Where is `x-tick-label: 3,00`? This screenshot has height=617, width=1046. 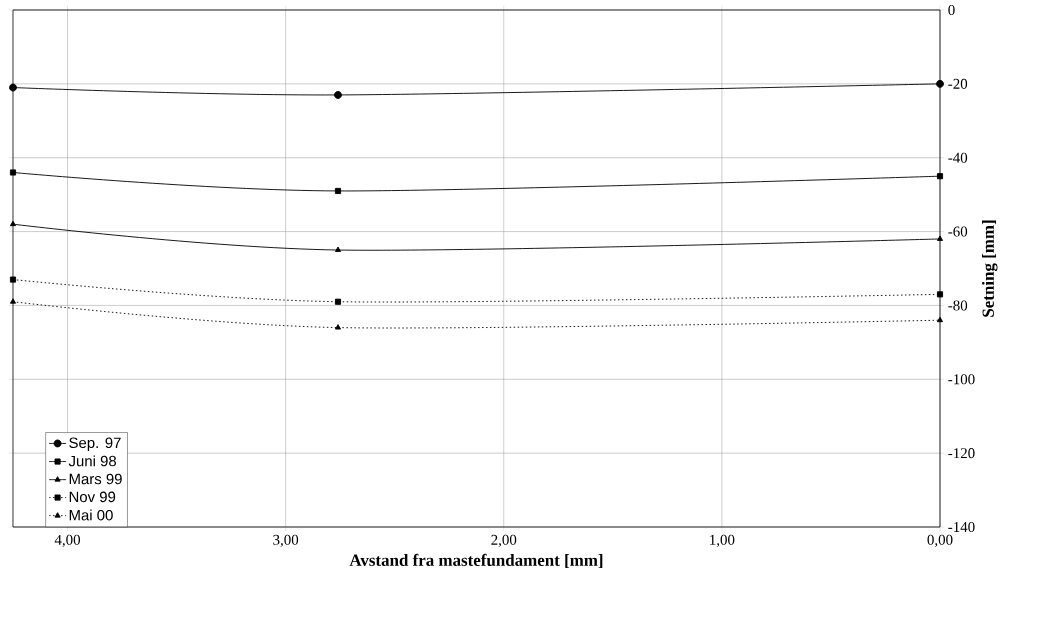 x-tick-label: 3,00 is located at coordinates (286, 541).